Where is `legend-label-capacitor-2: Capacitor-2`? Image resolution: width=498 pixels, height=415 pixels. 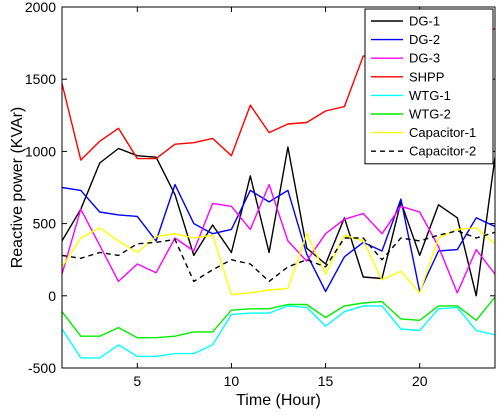
legend-label-capacitor-2: Capacitor-2 is located at coordinates (442, 151).